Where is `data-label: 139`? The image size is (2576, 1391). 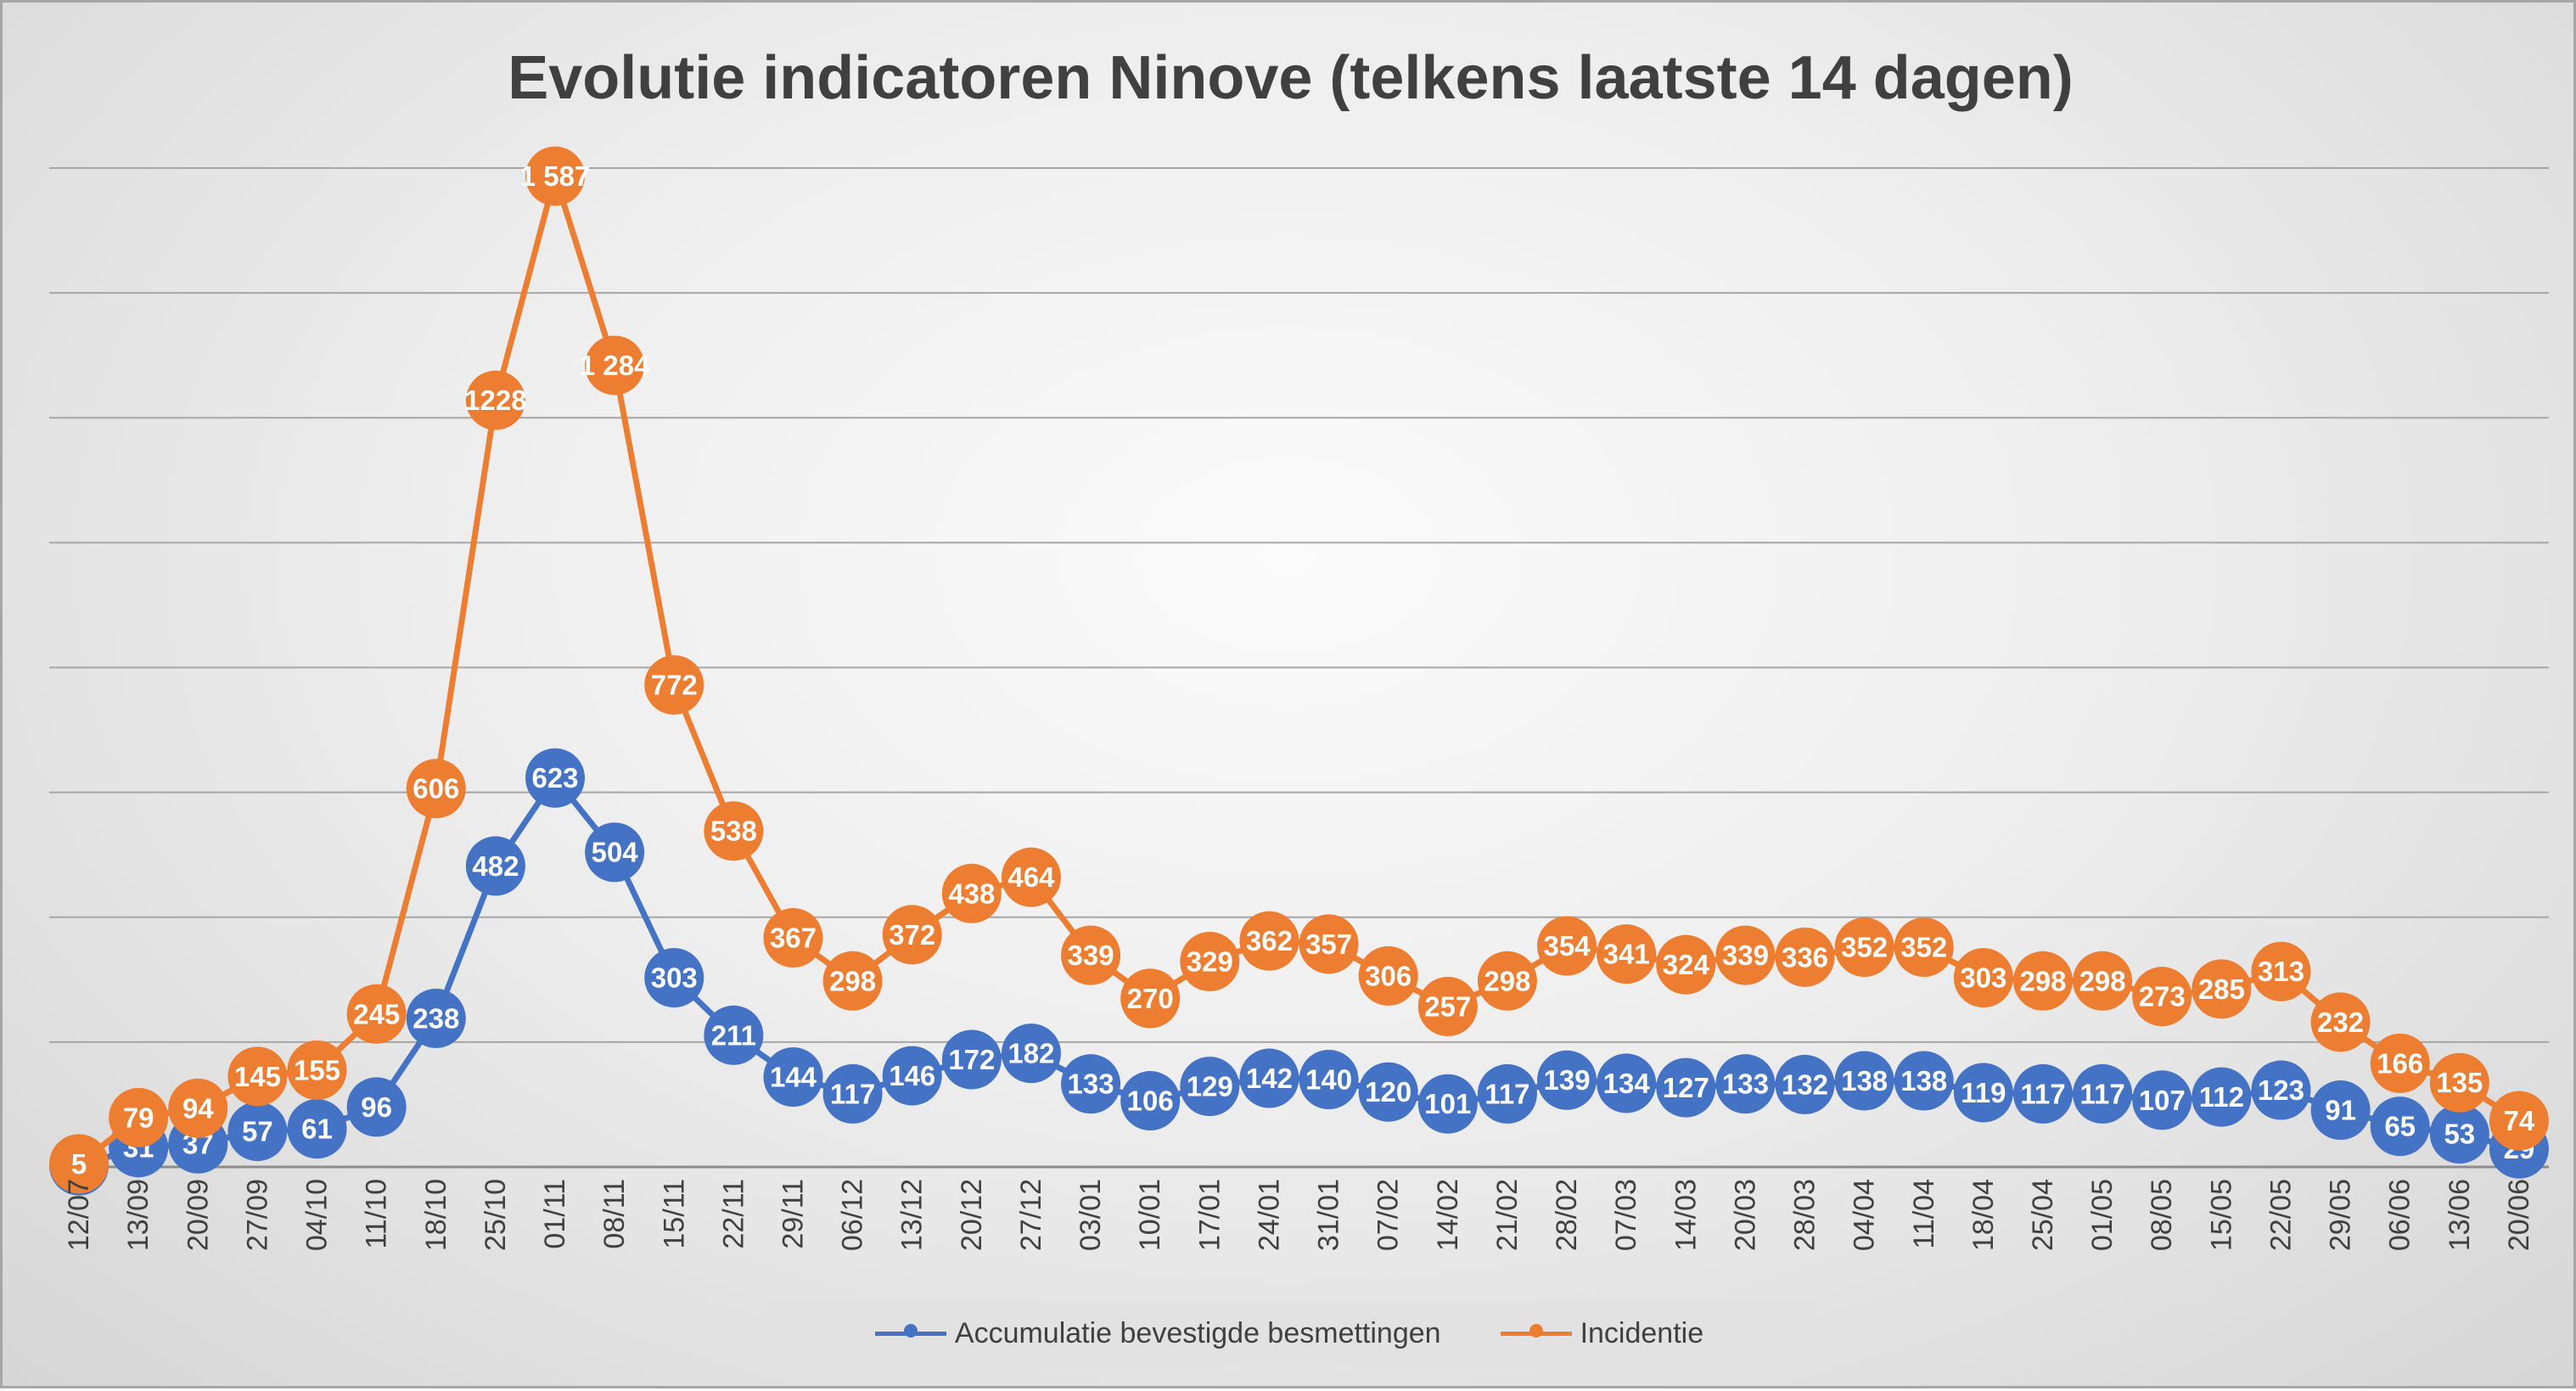
data-label: 139 is located at coordinates (1567, 1080).